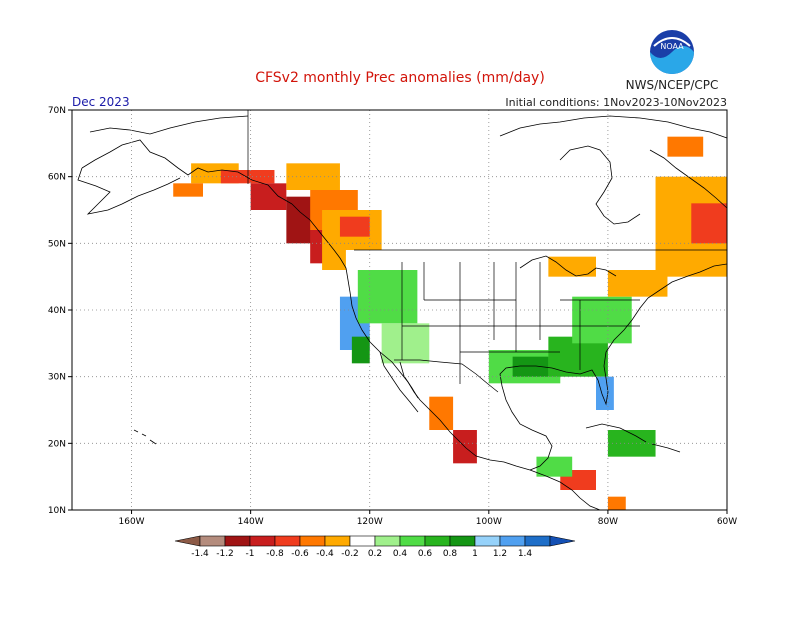  I want to click on lat-tick-label: 70N, so click(57, 111).